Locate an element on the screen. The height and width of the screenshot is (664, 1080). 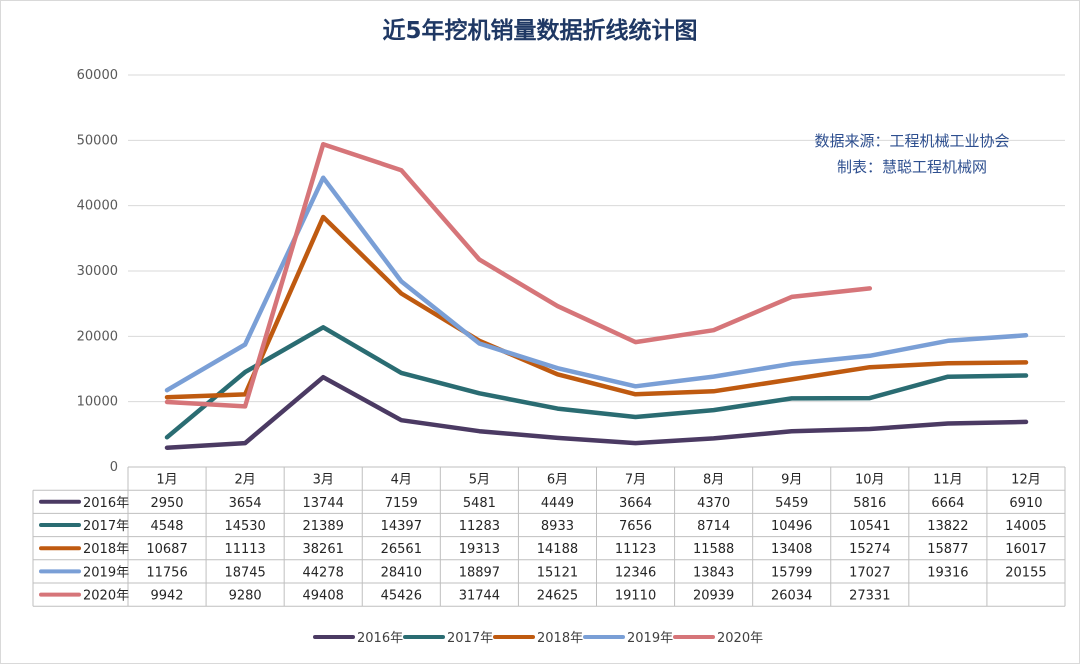
data-label: 26034 is located at coordinates (791, 596).